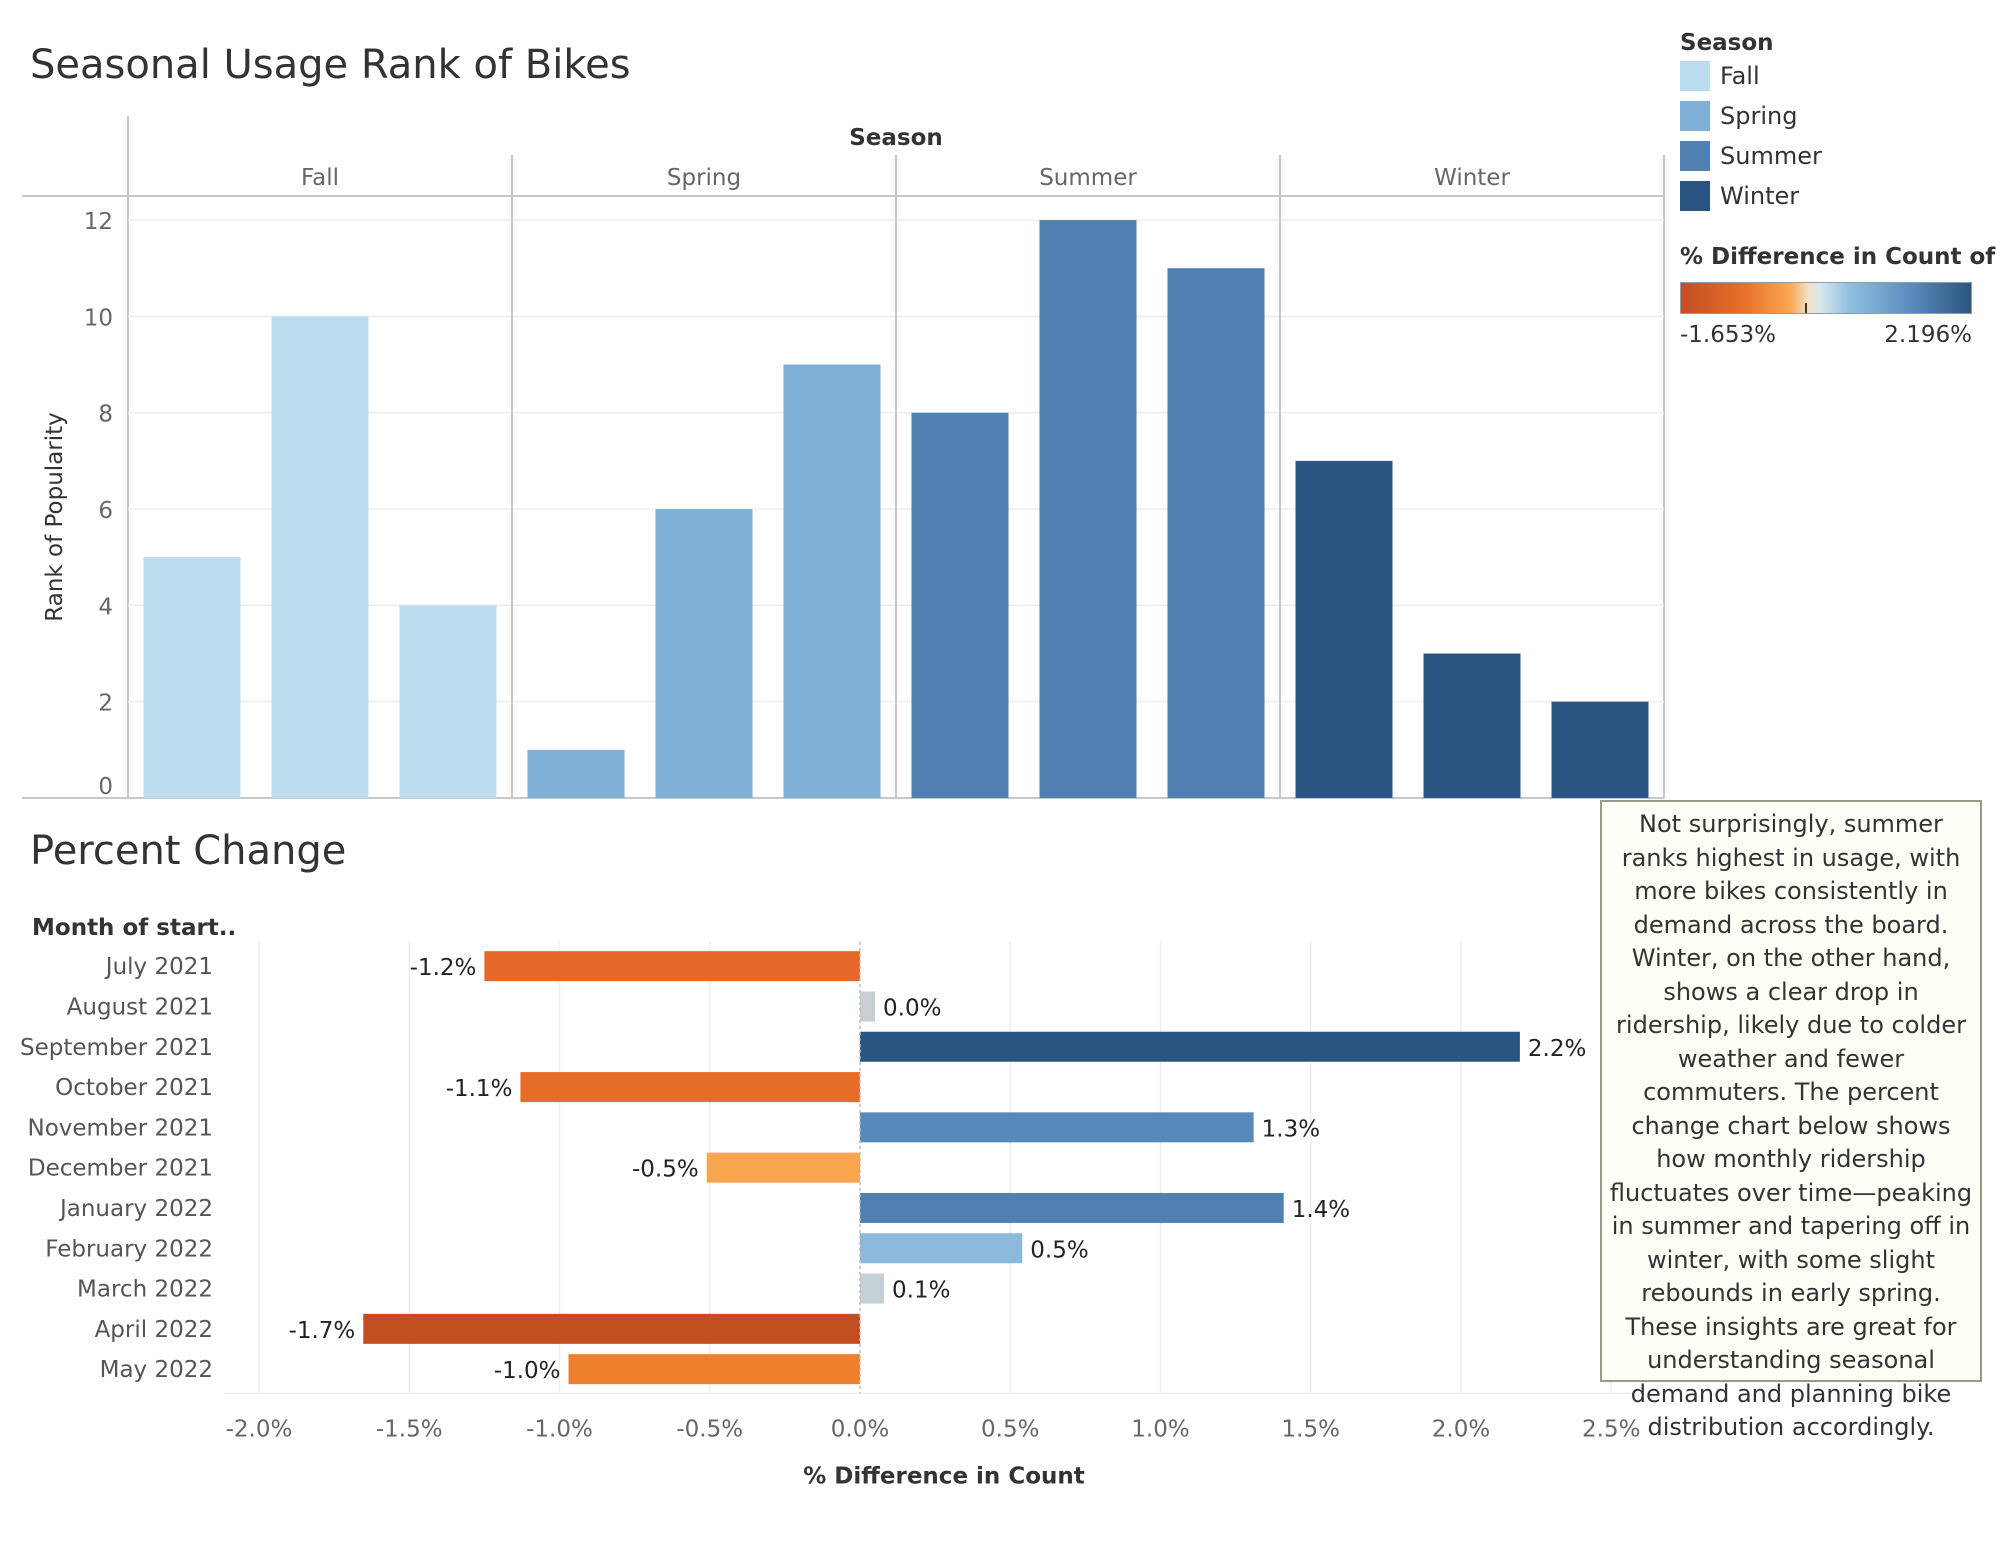  Describe the element at coordinates (912, 1008) in the screenshot. I see `pc-data-label: 0.0%` at that location.